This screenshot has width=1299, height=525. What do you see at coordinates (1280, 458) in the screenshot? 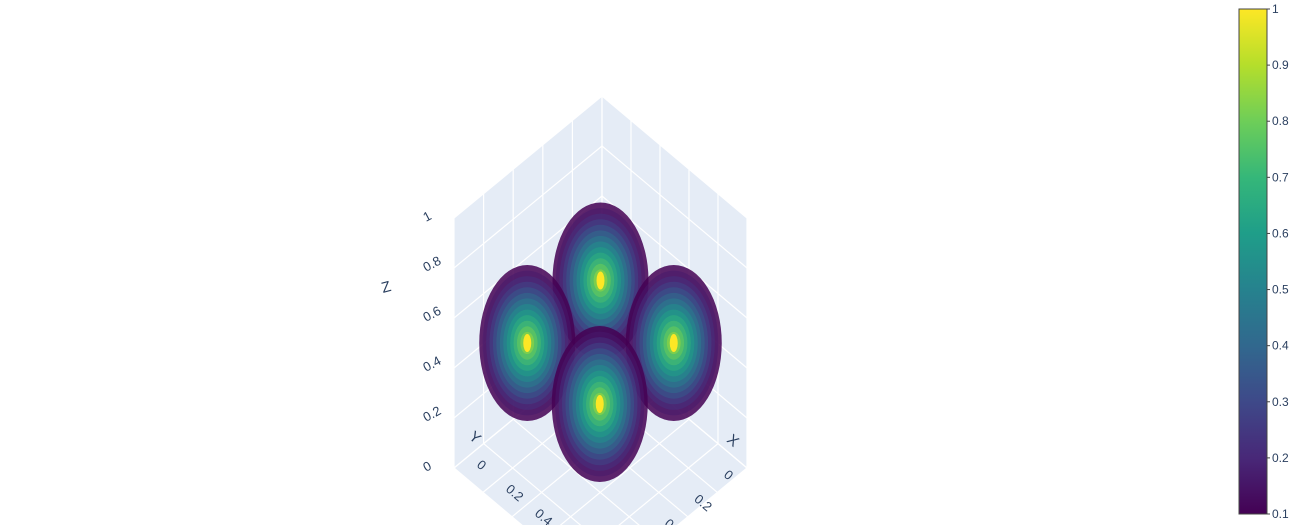
I see `colorbar-tick-label: 0.2` at bounding box center [1280, 458].